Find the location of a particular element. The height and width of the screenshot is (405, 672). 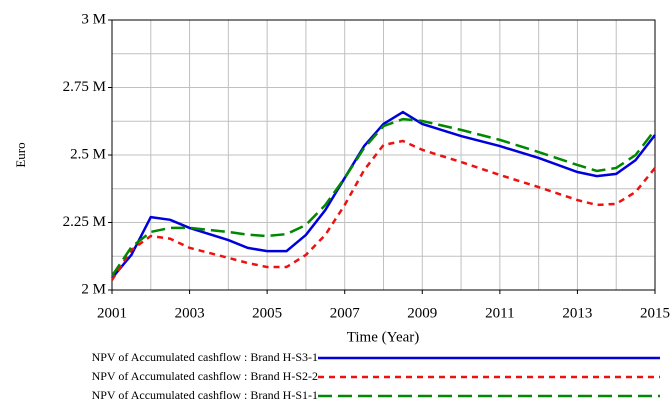

x-tick-label: 2005 is located at coordinates (267, 313).